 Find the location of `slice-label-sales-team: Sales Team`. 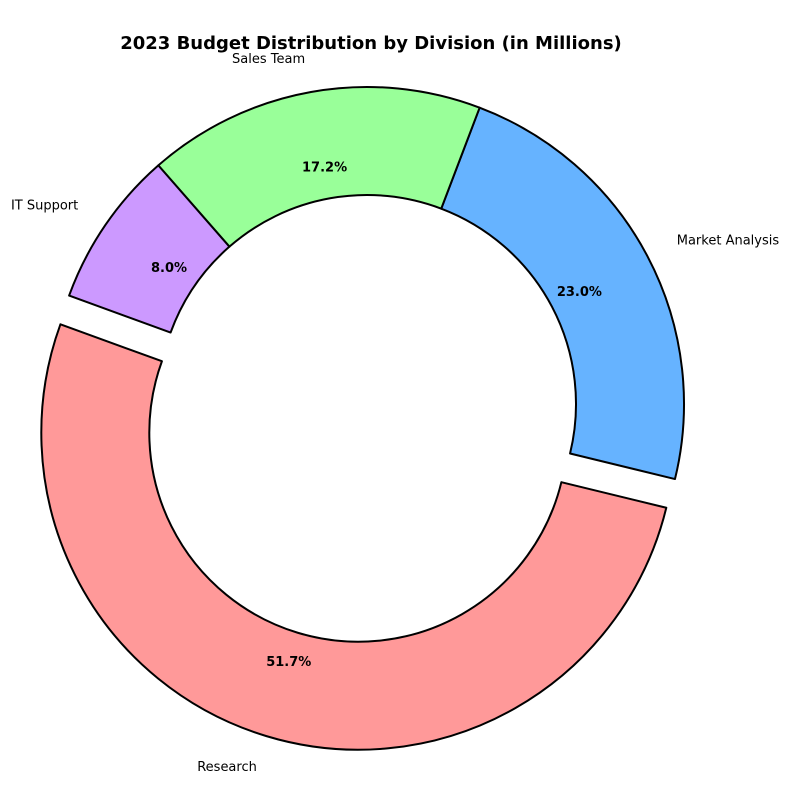

slice-label-sales-team: Sales Team is located at coordinates (268, 59).